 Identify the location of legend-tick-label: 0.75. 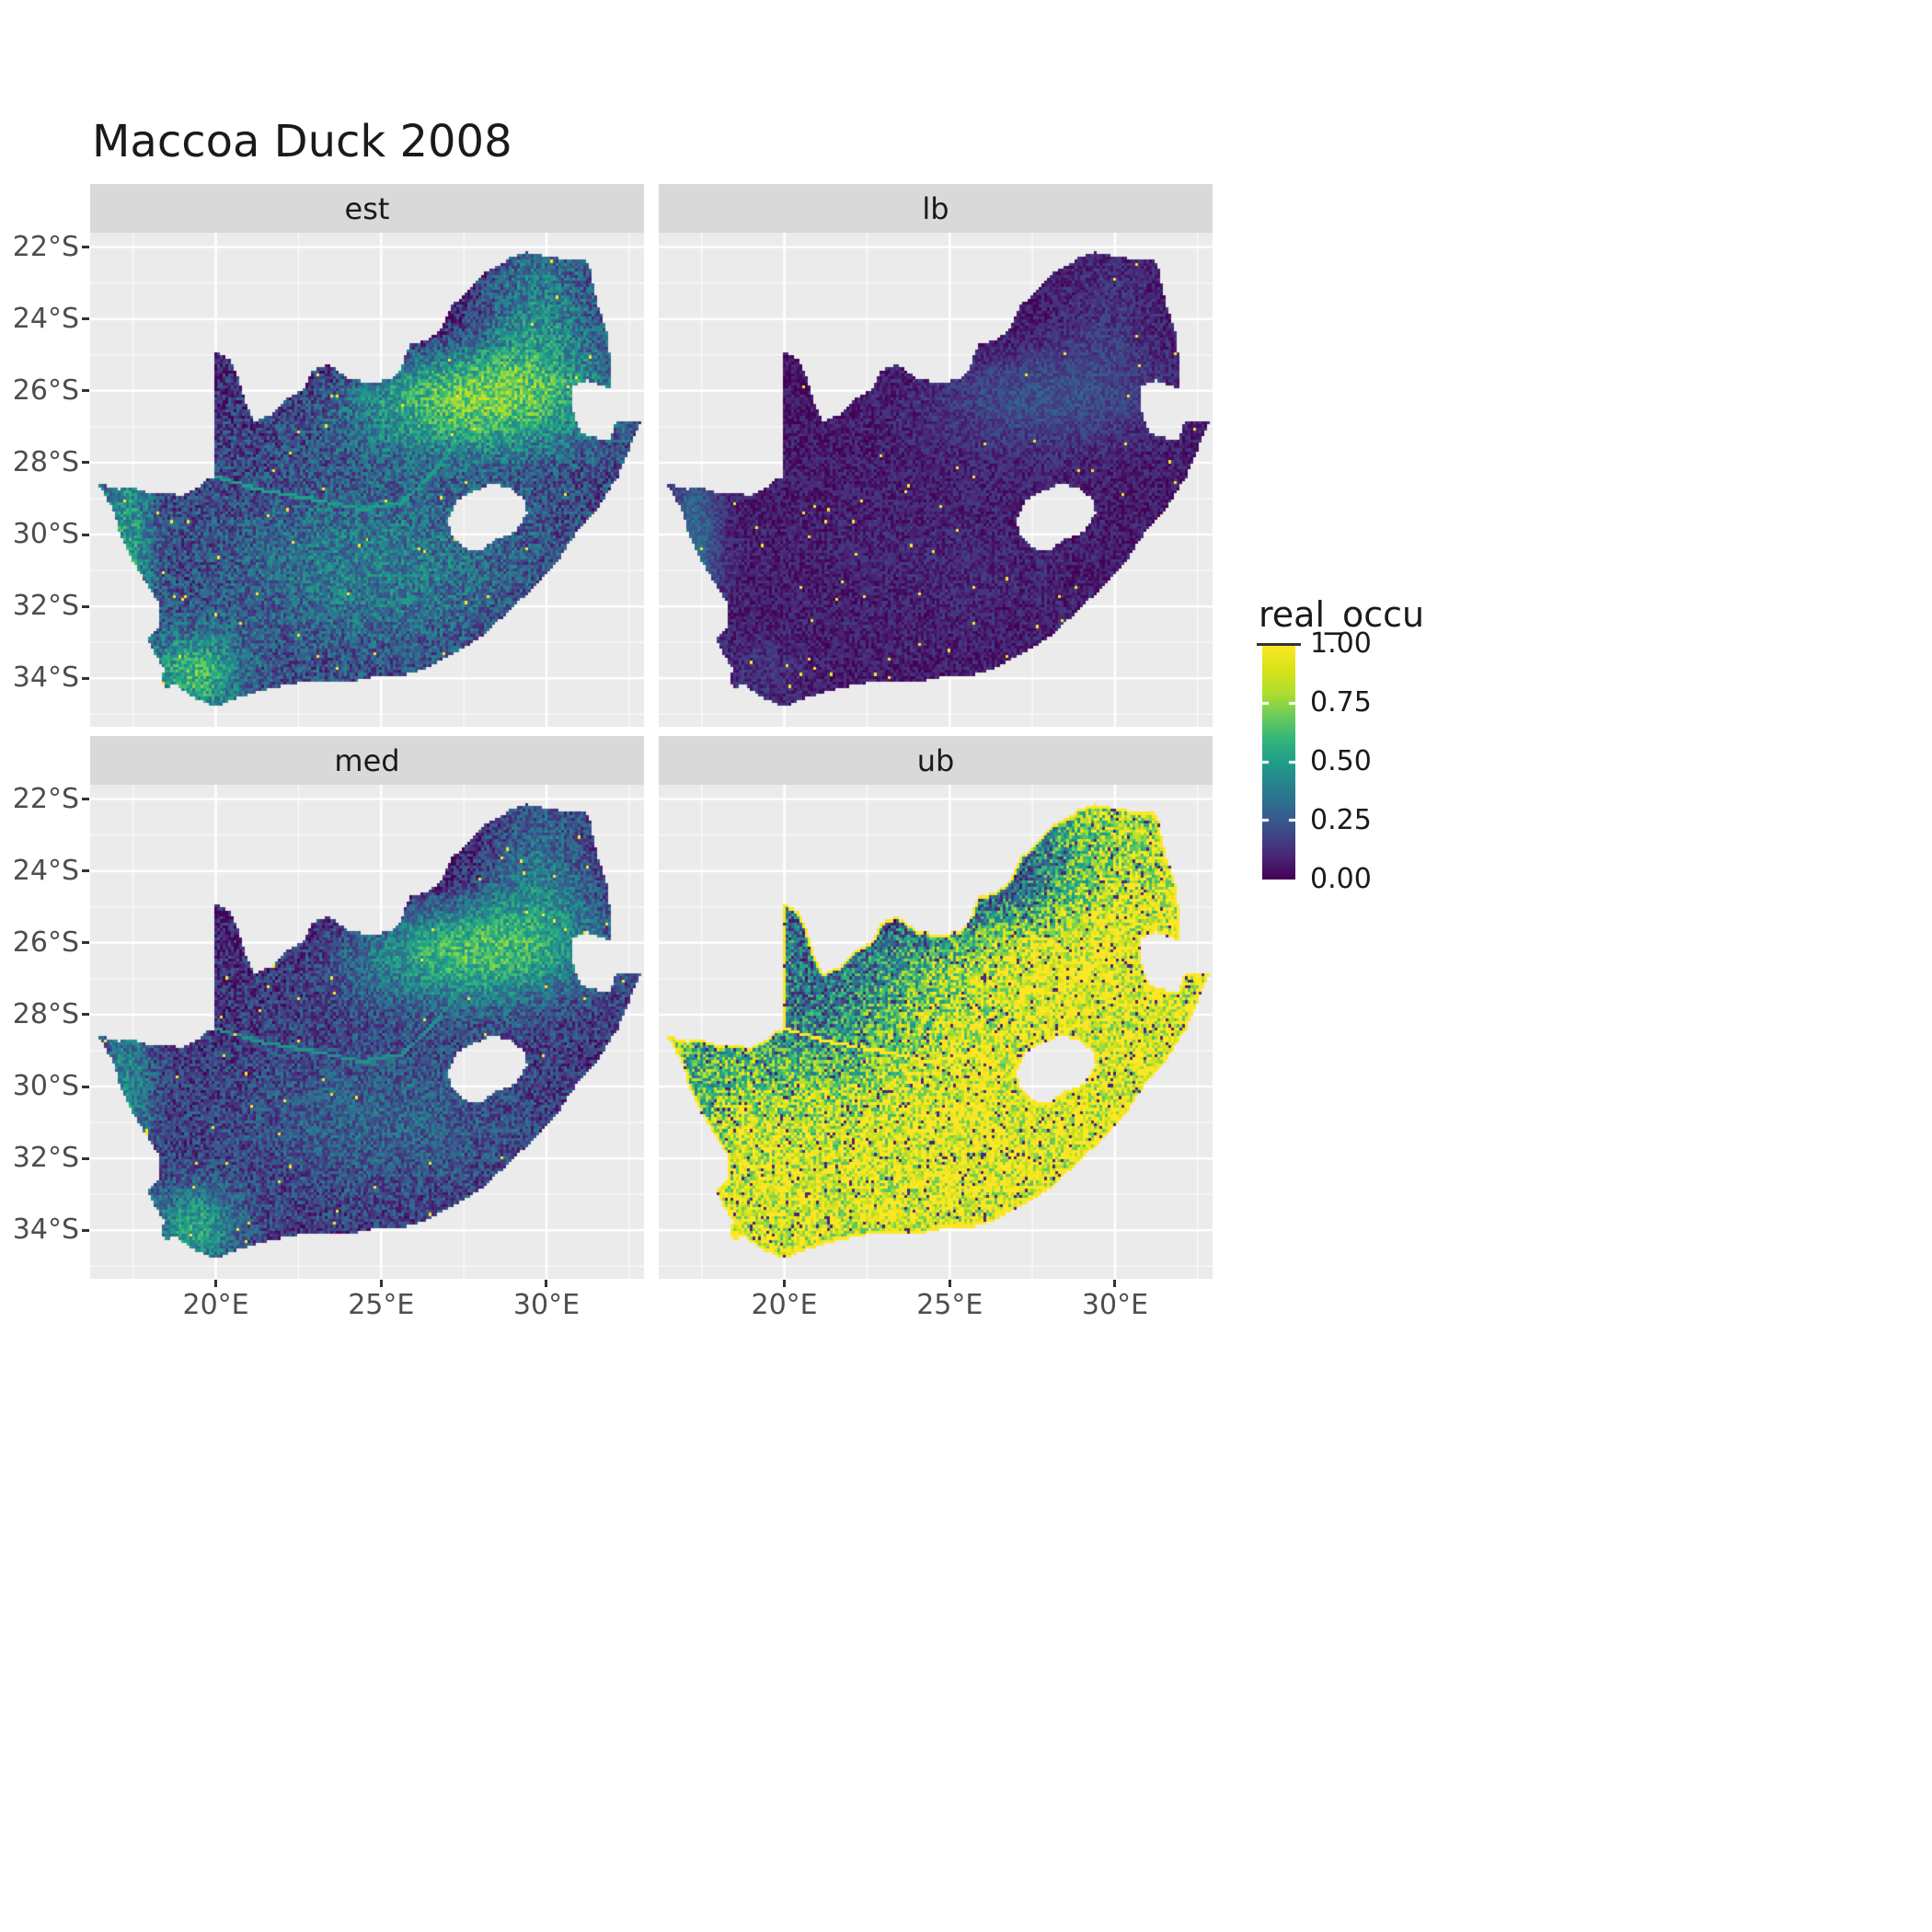
(1341, 702).